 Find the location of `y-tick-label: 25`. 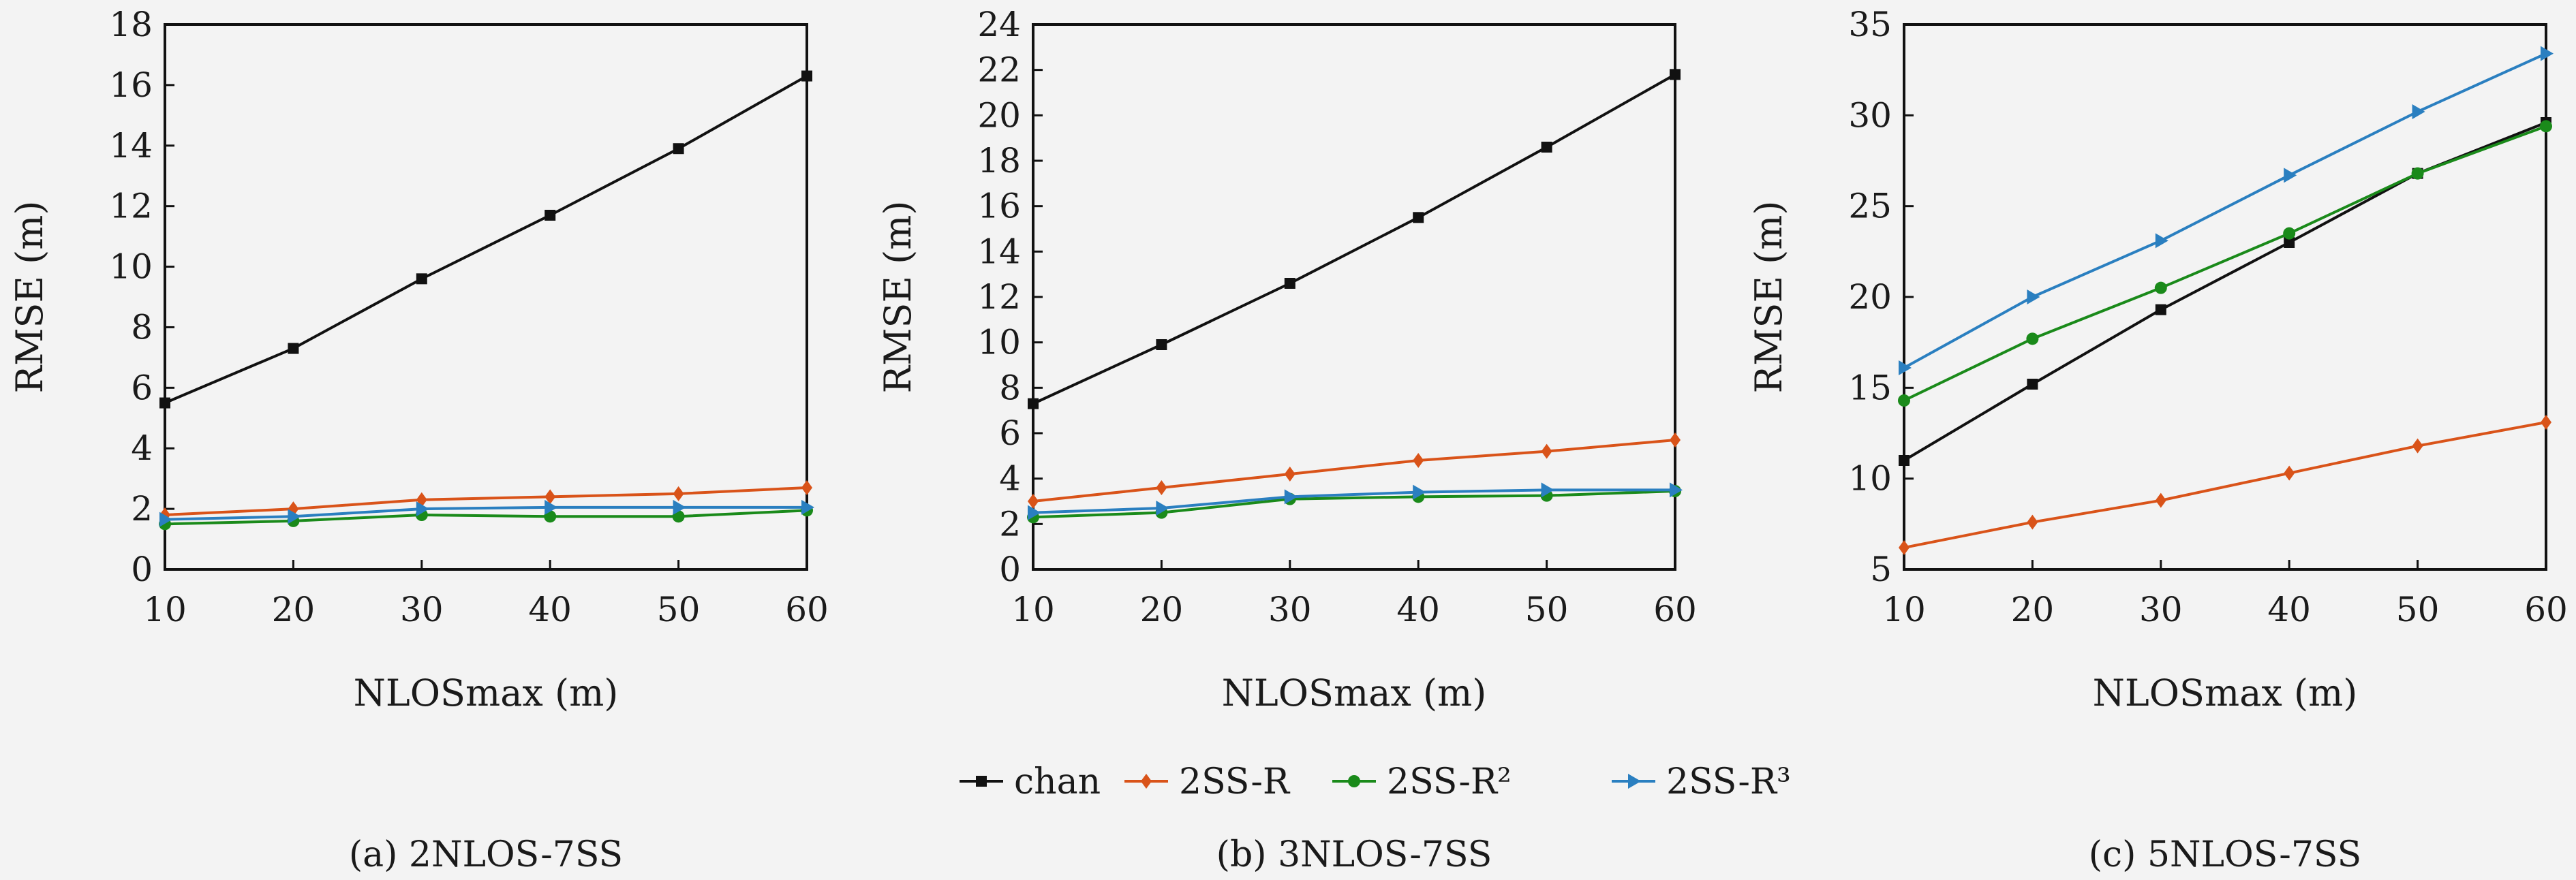

y-tick-label: 25 is located at coordinates (1870, 206).